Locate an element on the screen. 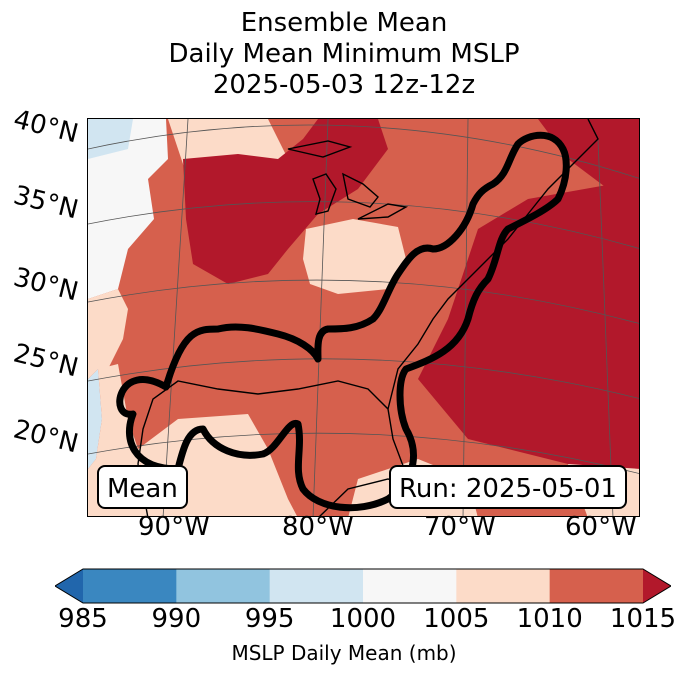 This screenshot has width=688, height=674. lat-label-40n: 40°N is located at coordinates (46, 127).